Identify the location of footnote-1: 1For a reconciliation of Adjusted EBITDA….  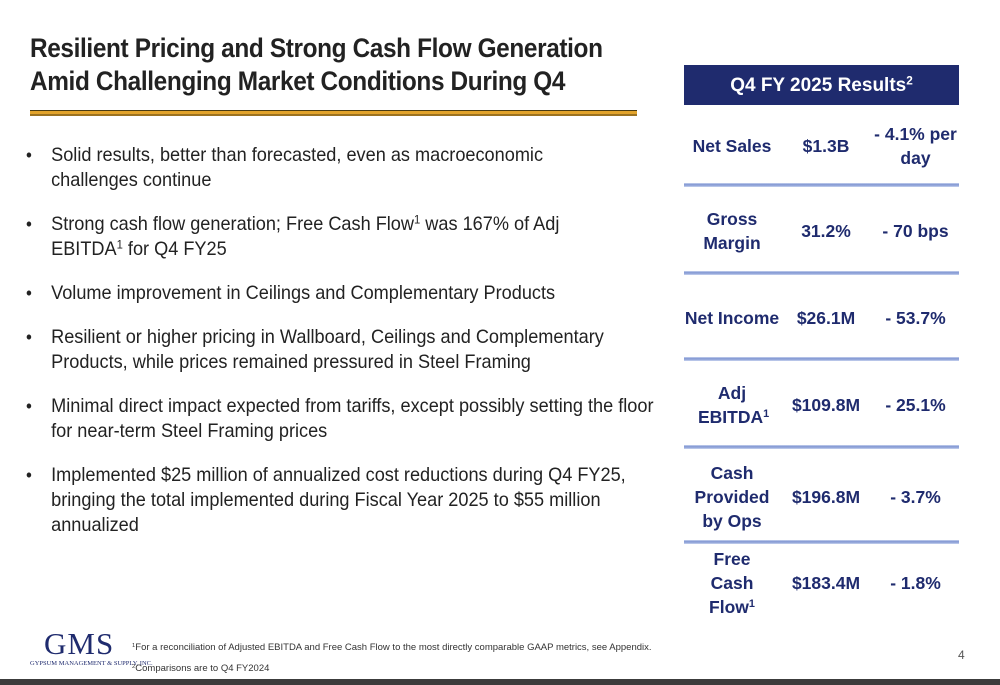
(392, 648).